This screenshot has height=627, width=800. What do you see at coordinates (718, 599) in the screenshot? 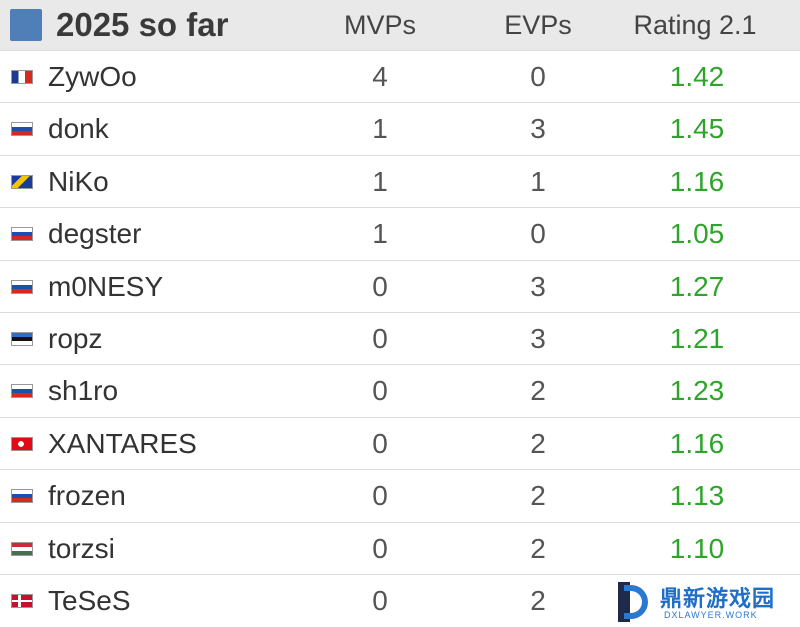
I see `watermark-name: 鼎新游戏园` at bounding box center [718, 599].